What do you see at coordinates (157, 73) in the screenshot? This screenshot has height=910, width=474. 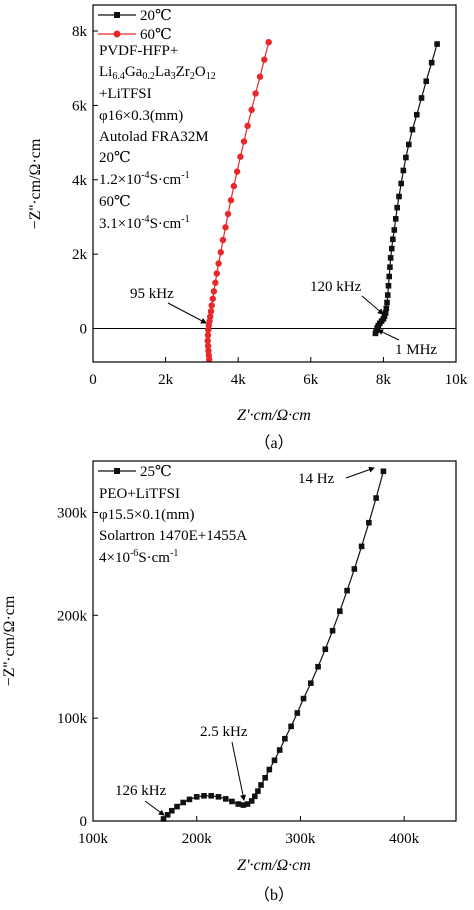 I see `legend-material-formula: Li6.4Ga0.2La3Zr2O12` at bounding box center [157, 73].